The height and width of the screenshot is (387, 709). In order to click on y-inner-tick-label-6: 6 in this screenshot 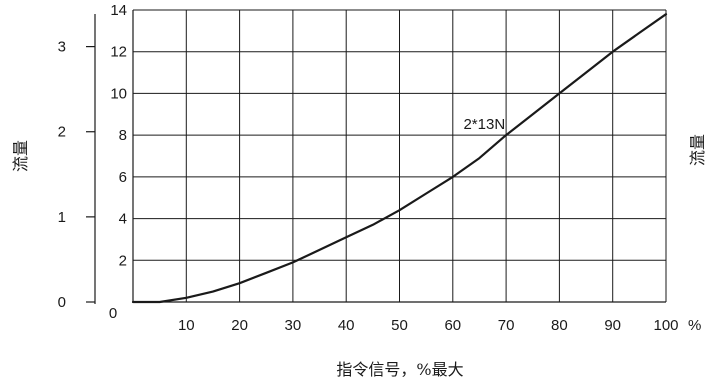, I will do `click(123, 177)`.